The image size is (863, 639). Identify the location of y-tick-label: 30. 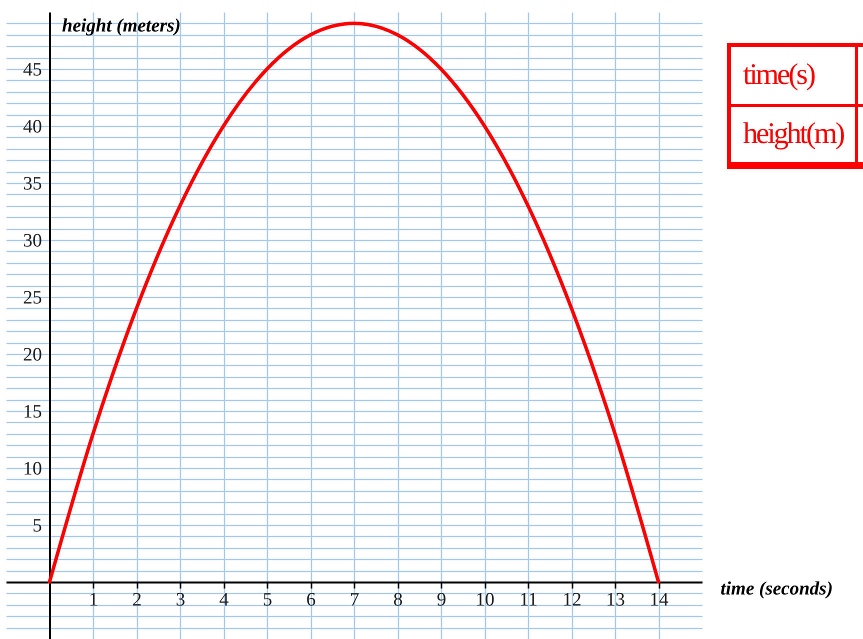
(32, 241).